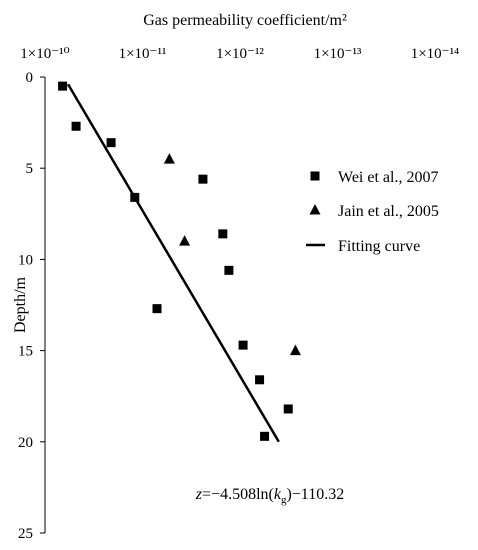  I want to click on legend-label: Wei et al., 2007, so click(388, 177).